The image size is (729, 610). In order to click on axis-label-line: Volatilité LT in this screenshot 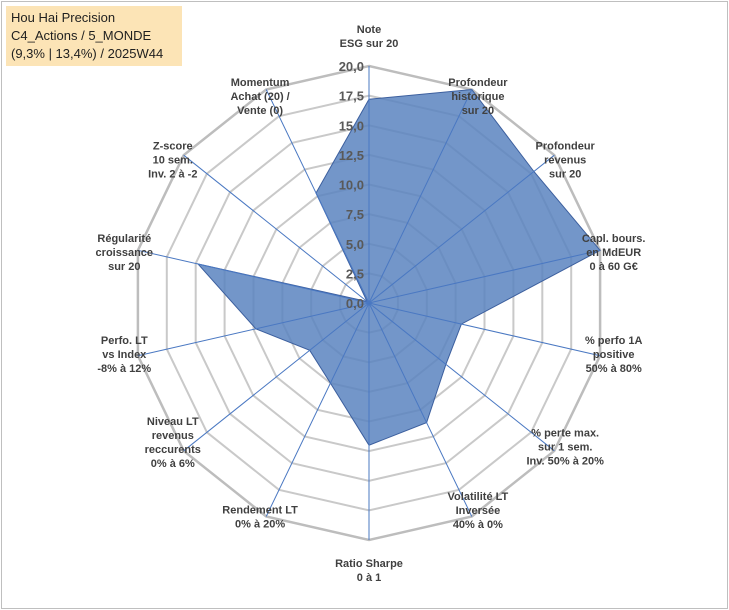, I will do `click(478, 497)`.